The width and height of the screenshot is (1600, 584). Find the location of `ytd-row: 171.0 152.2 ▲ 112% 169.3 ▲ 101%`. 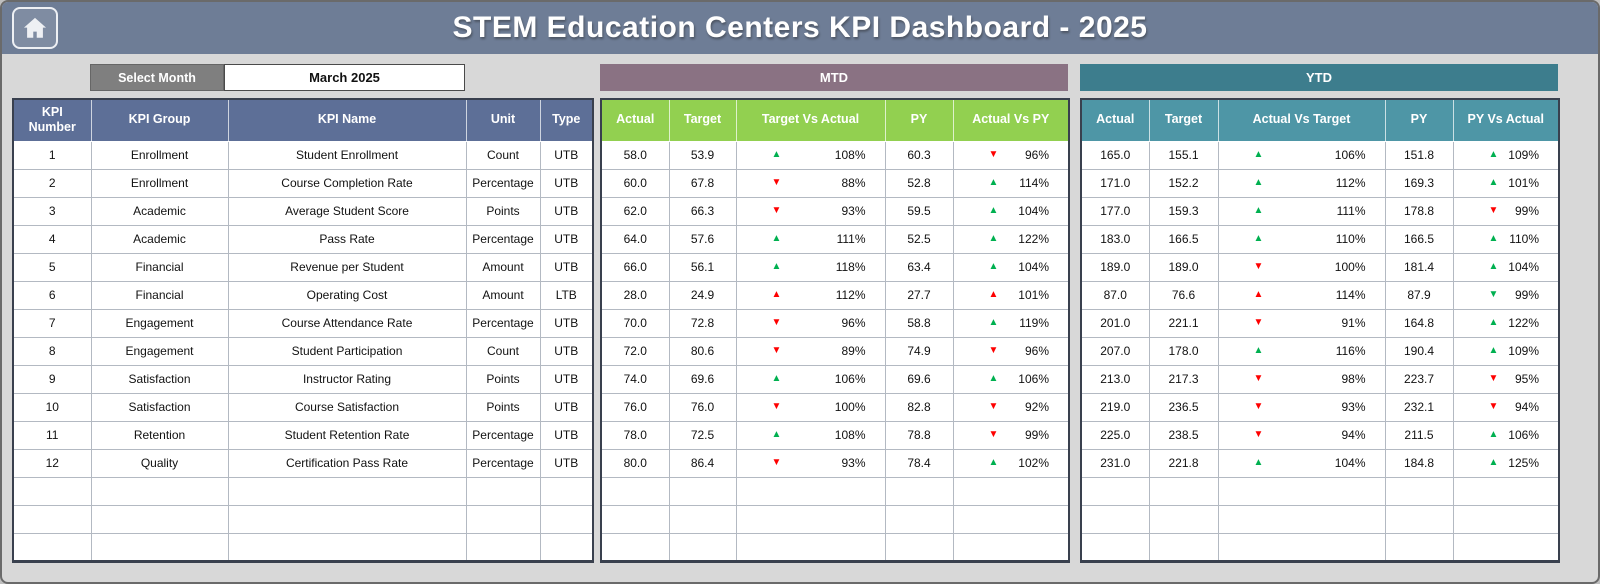

ytd-row: 171.0 152.2 ▲ 112% 169.3 ▲ 101% is located at coordinates (1320, 183).